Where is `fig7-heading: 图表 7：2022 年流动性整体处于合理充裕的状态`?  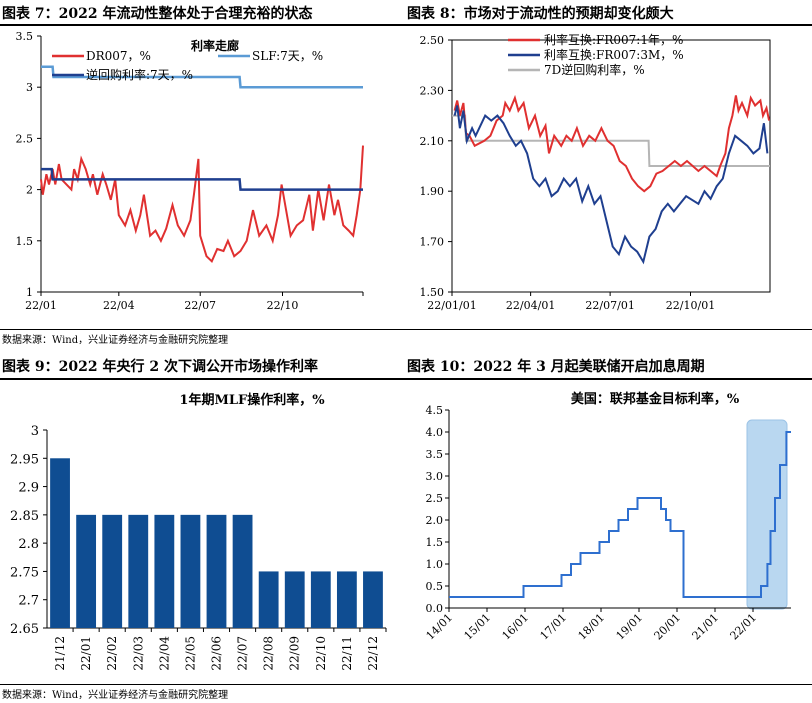 fig7-heading: 图表 7：2022 年流动性整体处于合理充裕的状态 is located at coordinates (157, 14).